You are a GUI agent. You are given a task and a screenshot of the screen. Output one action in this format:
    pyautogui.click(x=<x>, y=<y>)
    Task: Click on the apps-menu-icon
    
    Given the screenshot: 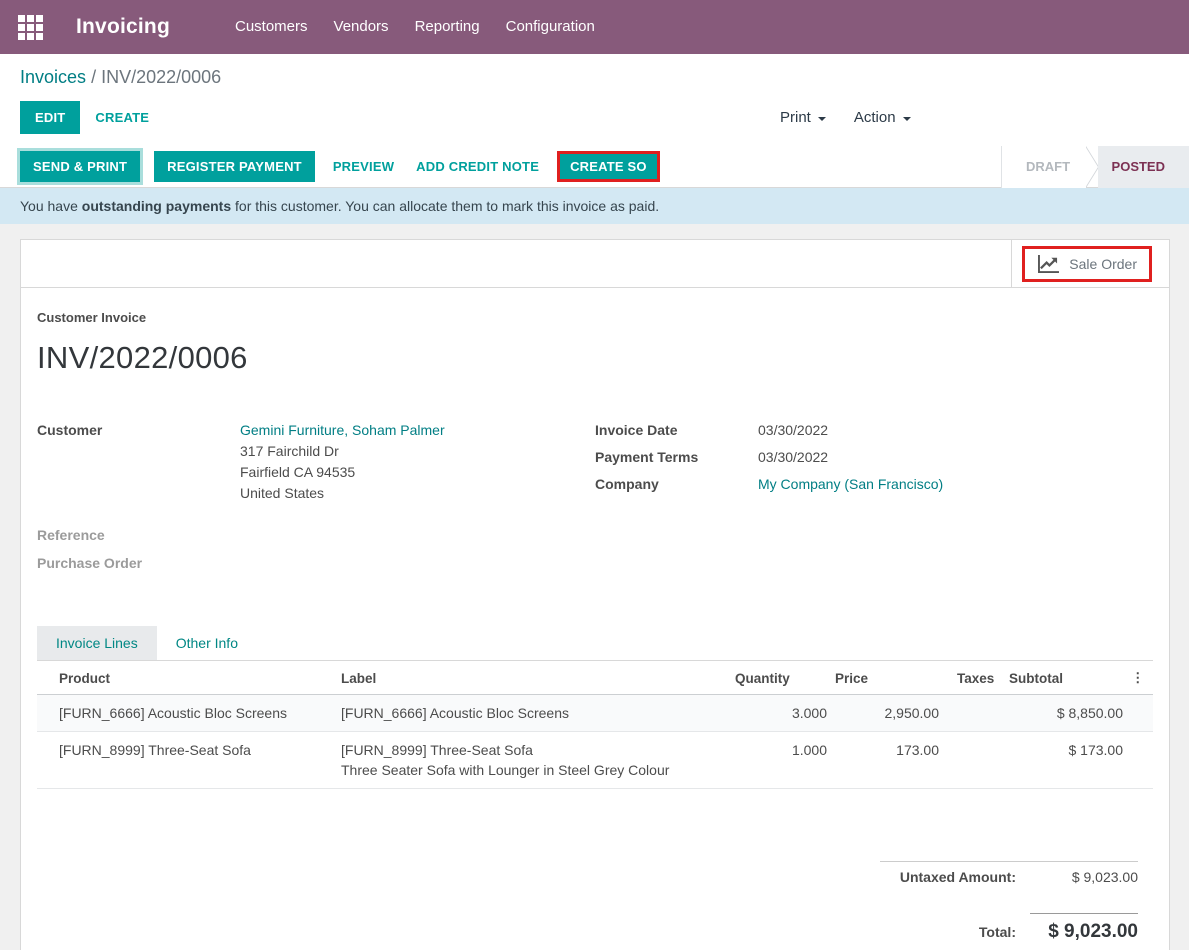 What is the action you would take?
    pyautogui.click(x=30, y=27)
    